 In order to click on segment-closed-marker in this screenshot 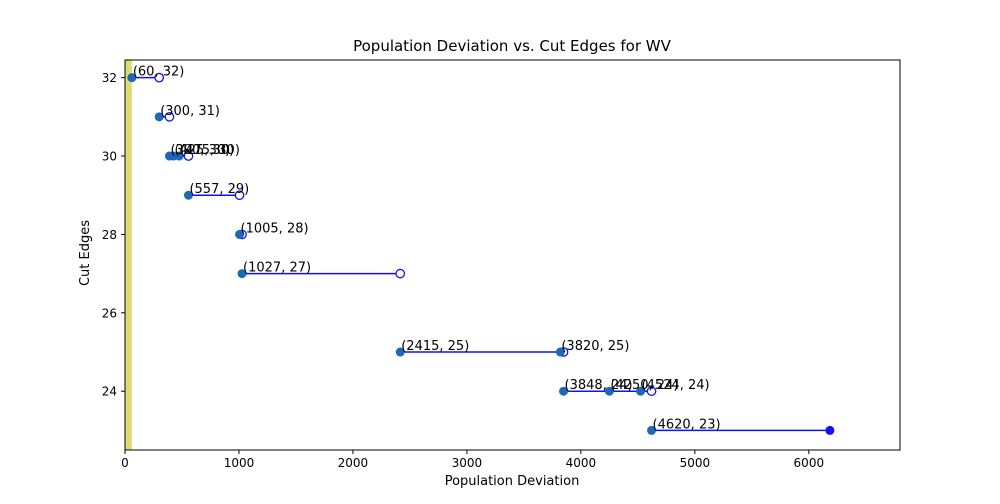, I will do `click(830, 430)`.